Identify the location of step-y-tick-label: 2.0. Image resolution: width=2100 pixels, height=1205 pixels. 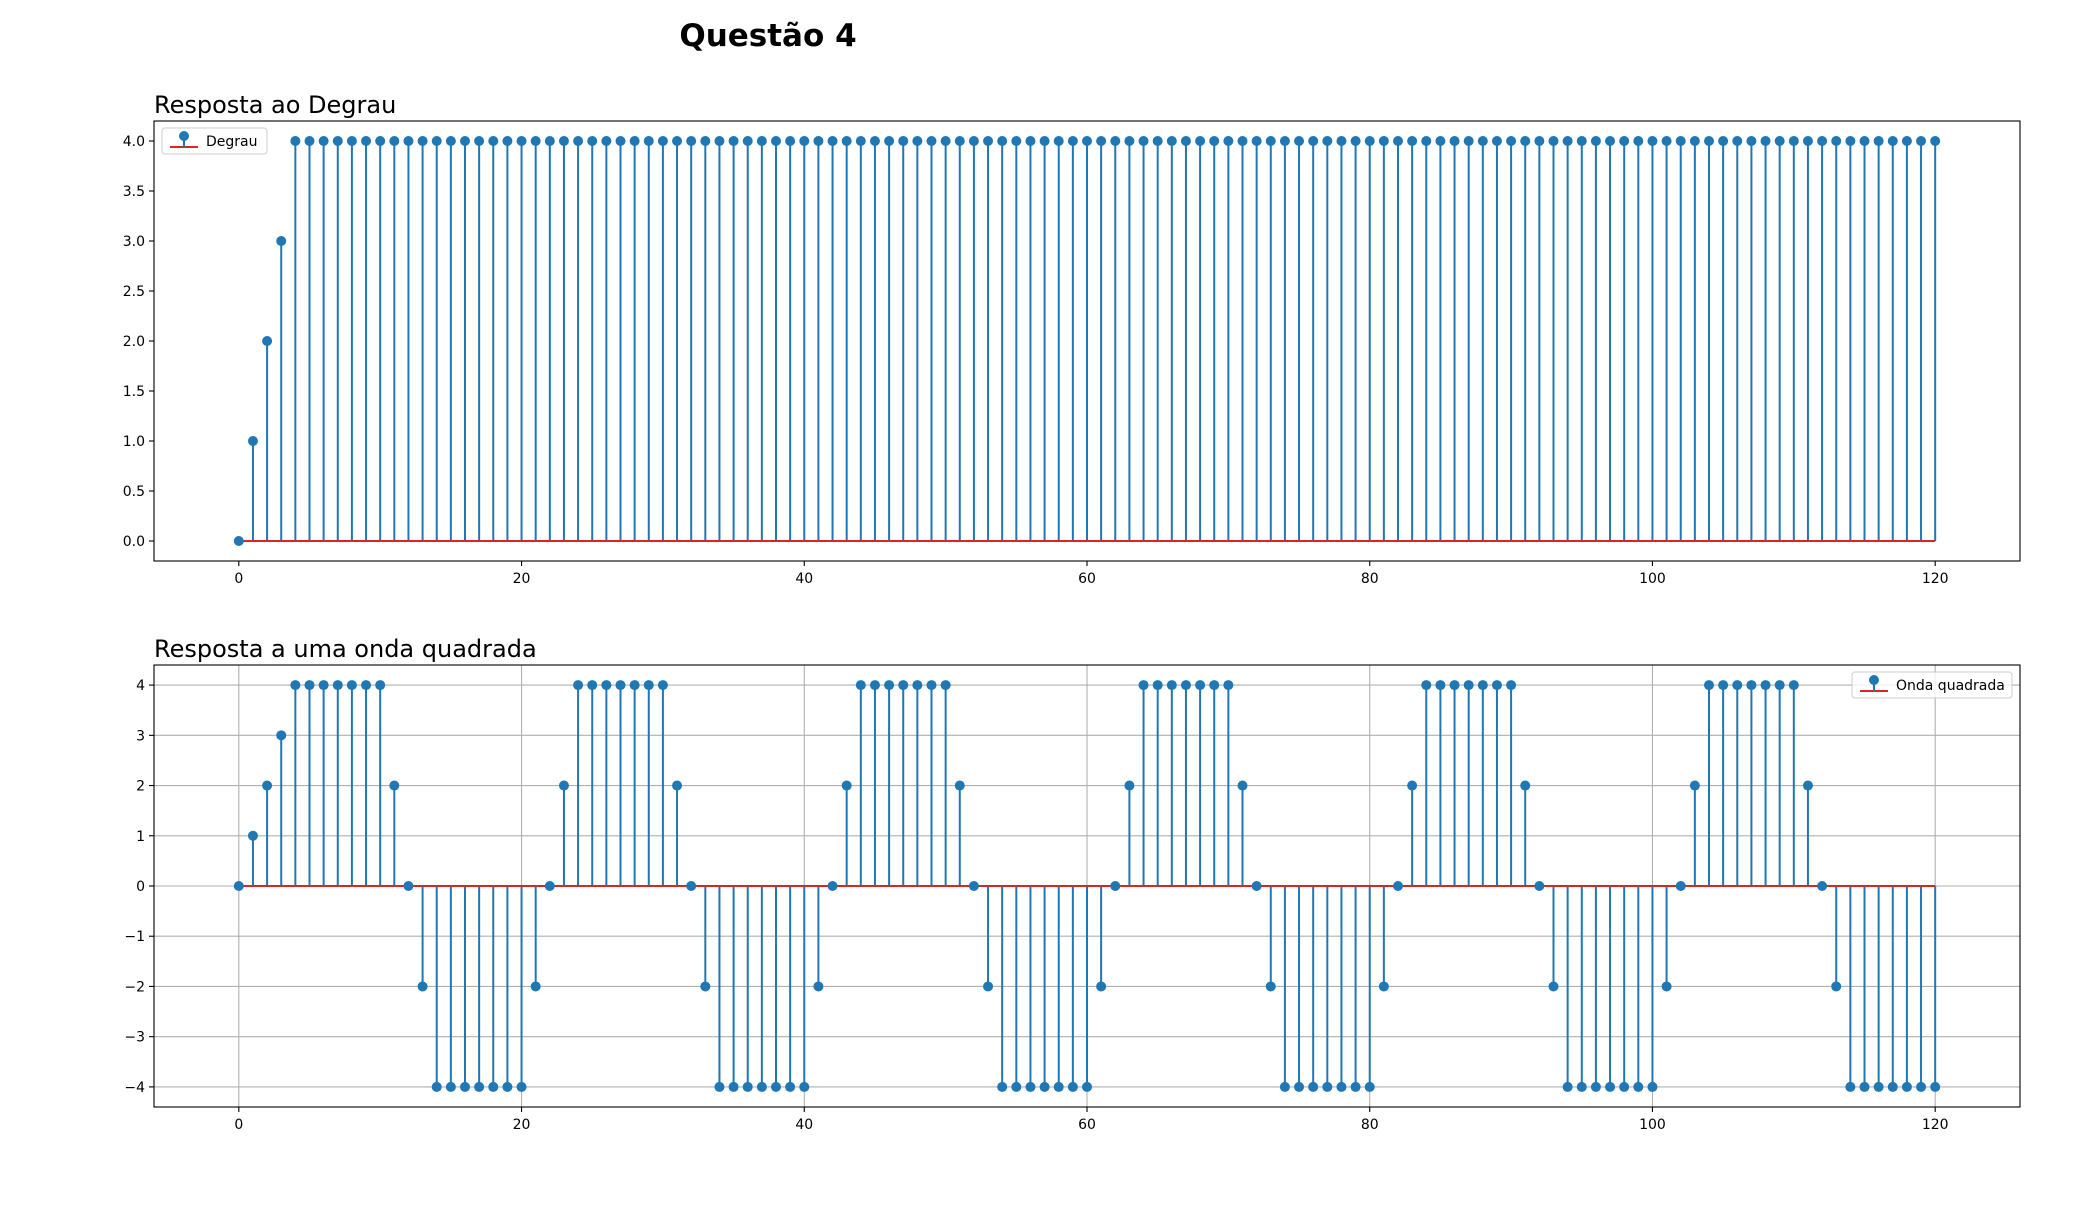
(134, 342).